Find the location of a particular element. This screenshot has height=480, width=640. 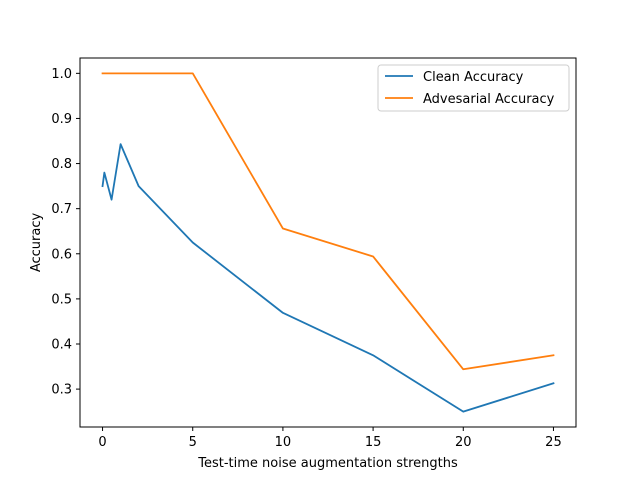

x-tick-label: 5 is located at coordinates (193, 442).